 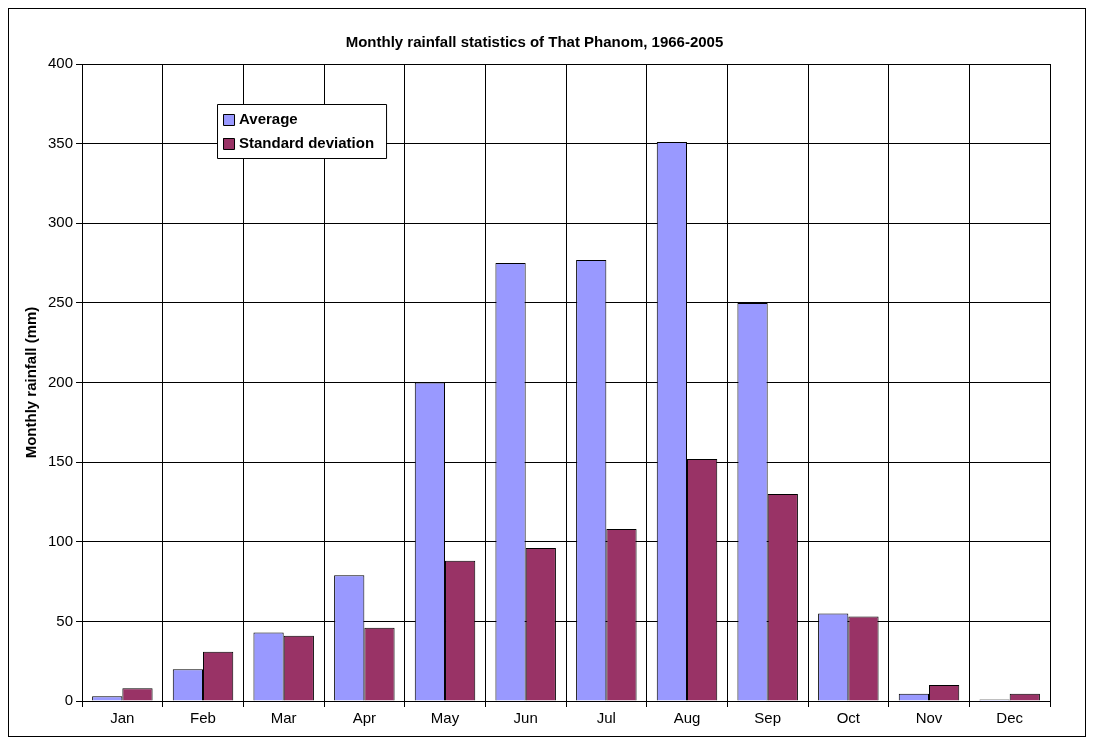 What do you see at coordinates (61, 63) in the screenshot?
I see `y-tick-label: 400` at bounding box center [61, 63].